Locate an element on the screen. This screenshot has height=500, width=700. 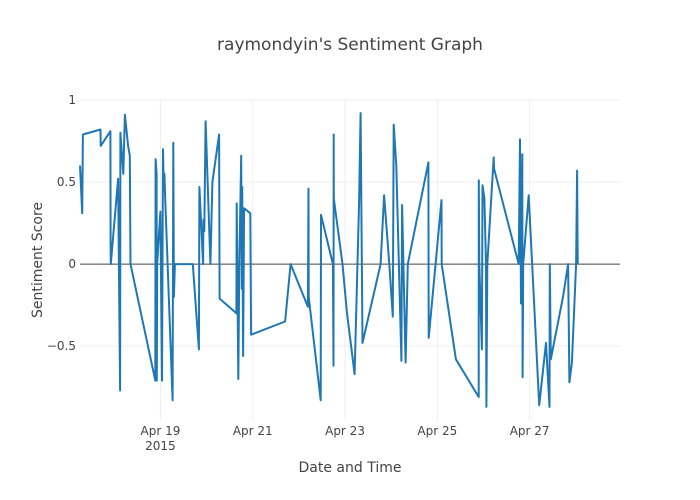
x-tick-label: Apr 19 is located at coordinates (161, 431).